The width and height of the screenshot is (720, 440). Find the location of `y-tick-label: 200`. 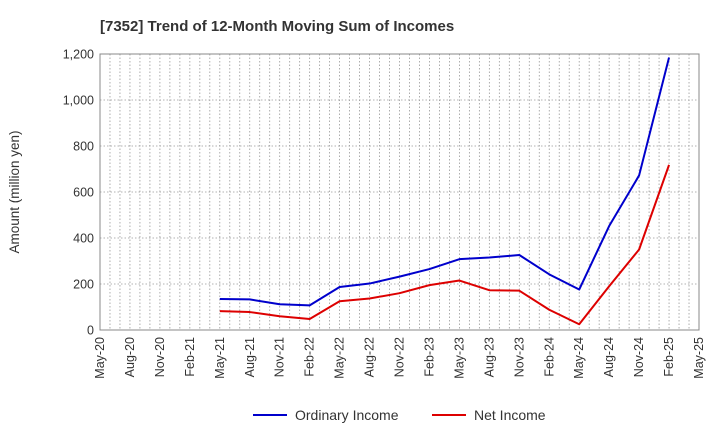

y-tick-label: 200 is located at coordinates (83, 285).